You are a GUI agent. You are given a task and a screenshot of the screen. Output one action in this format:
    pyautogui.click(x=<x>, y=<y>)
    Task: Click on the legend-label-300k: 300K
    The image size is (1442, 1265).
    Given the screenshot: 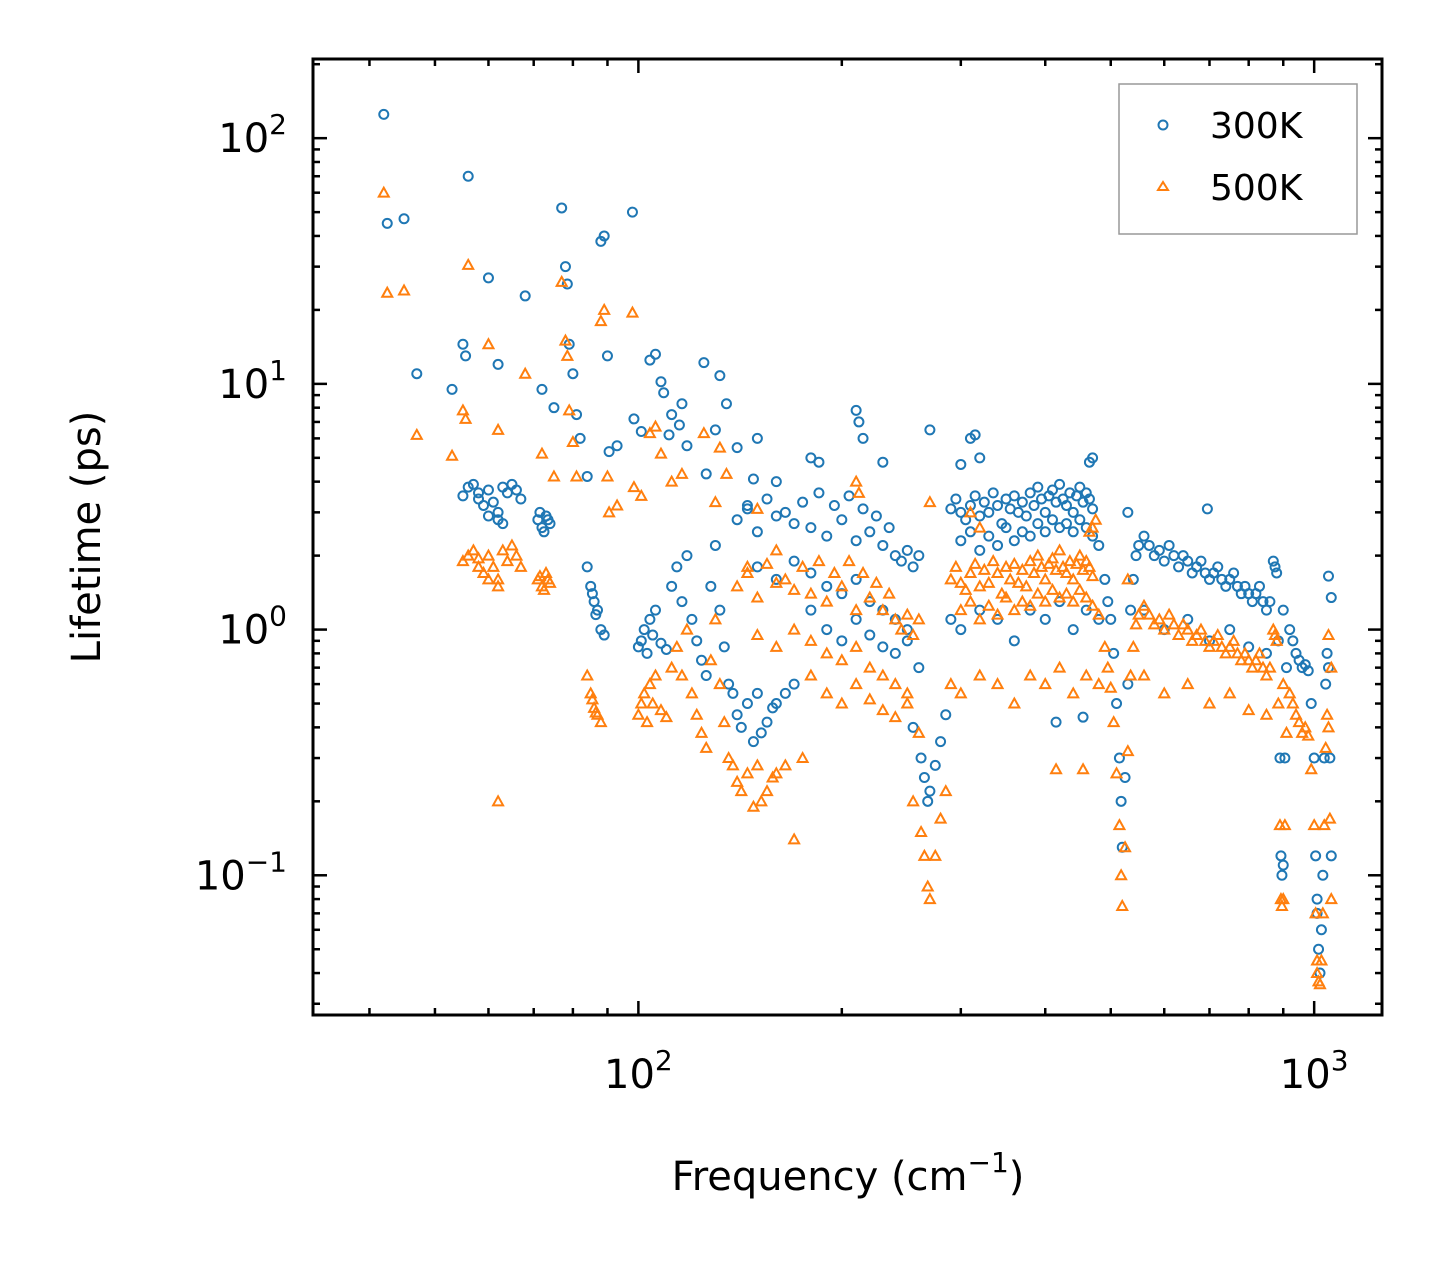 What is the action you would take?
    pyautogui.click(x=1257, y=126)
    